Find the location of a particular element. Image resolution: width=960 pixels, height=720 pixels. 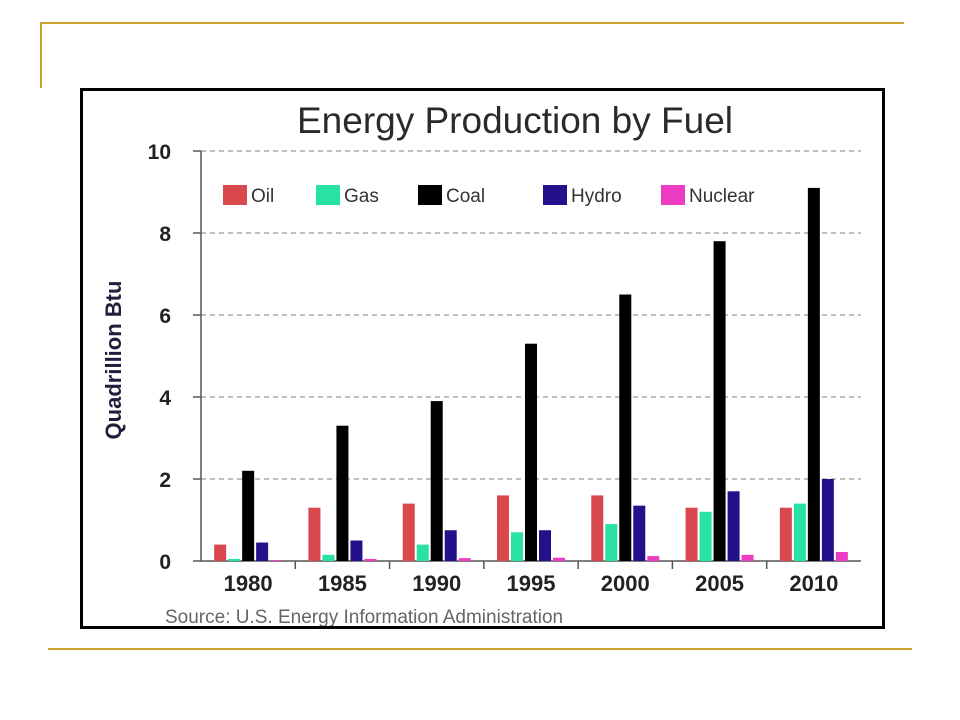

bar-nuclear-1995 is located at coordinates (559, 559).